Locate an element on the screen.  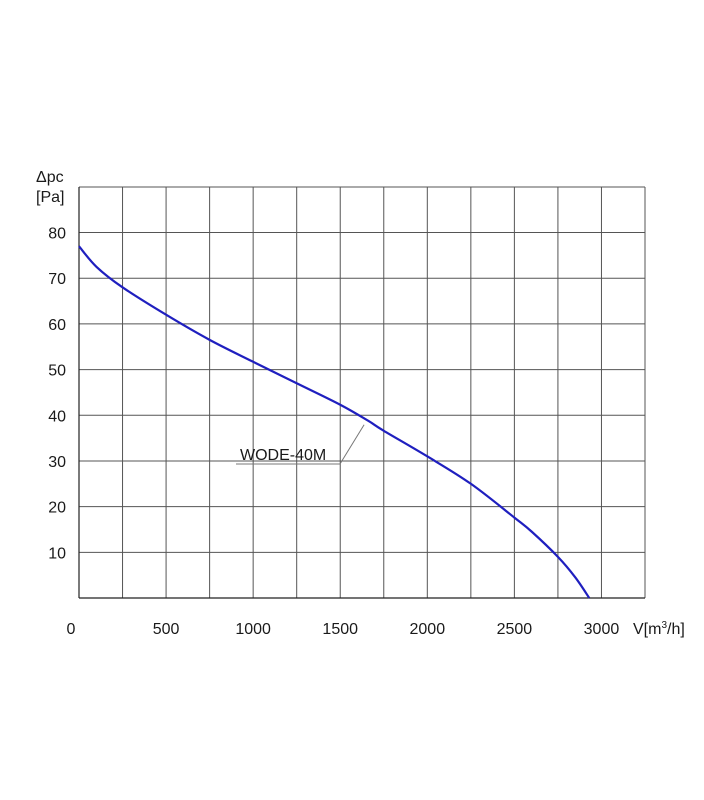
y-tick-label: 30 is located at coordinates (57, 462).